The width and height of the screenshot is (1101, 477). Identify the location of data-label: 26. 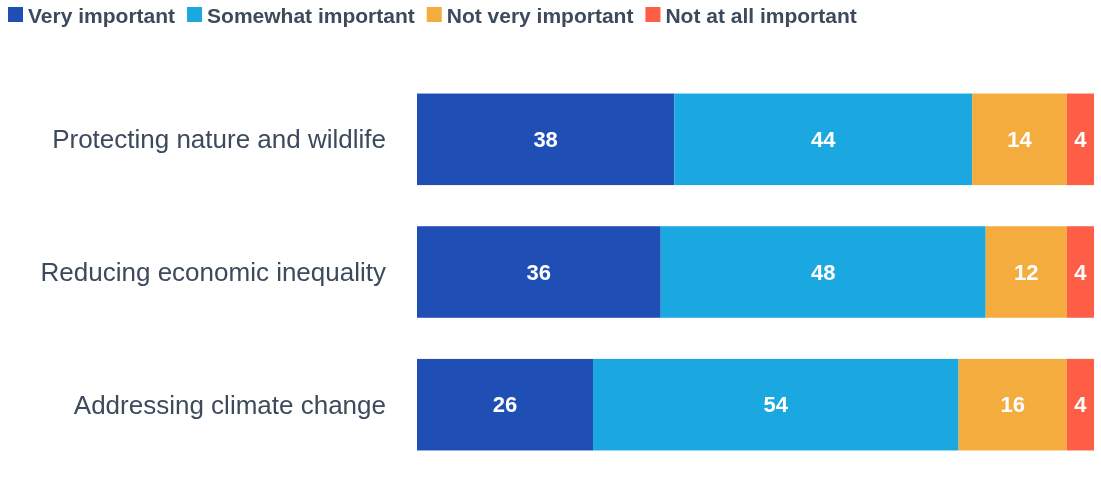
(505, 405).